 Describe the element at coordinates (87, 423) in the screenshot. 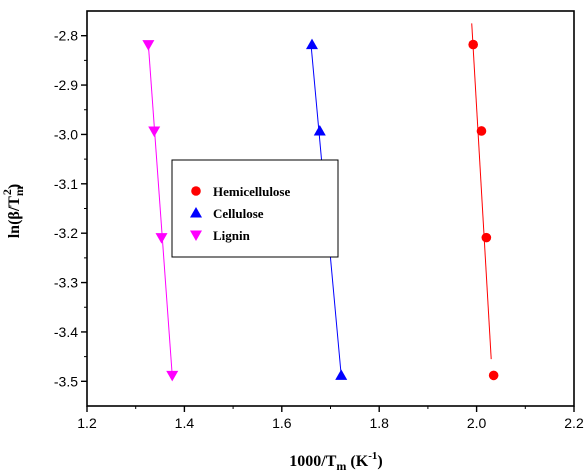

I see `x-tick-label: 1.2` at that location.